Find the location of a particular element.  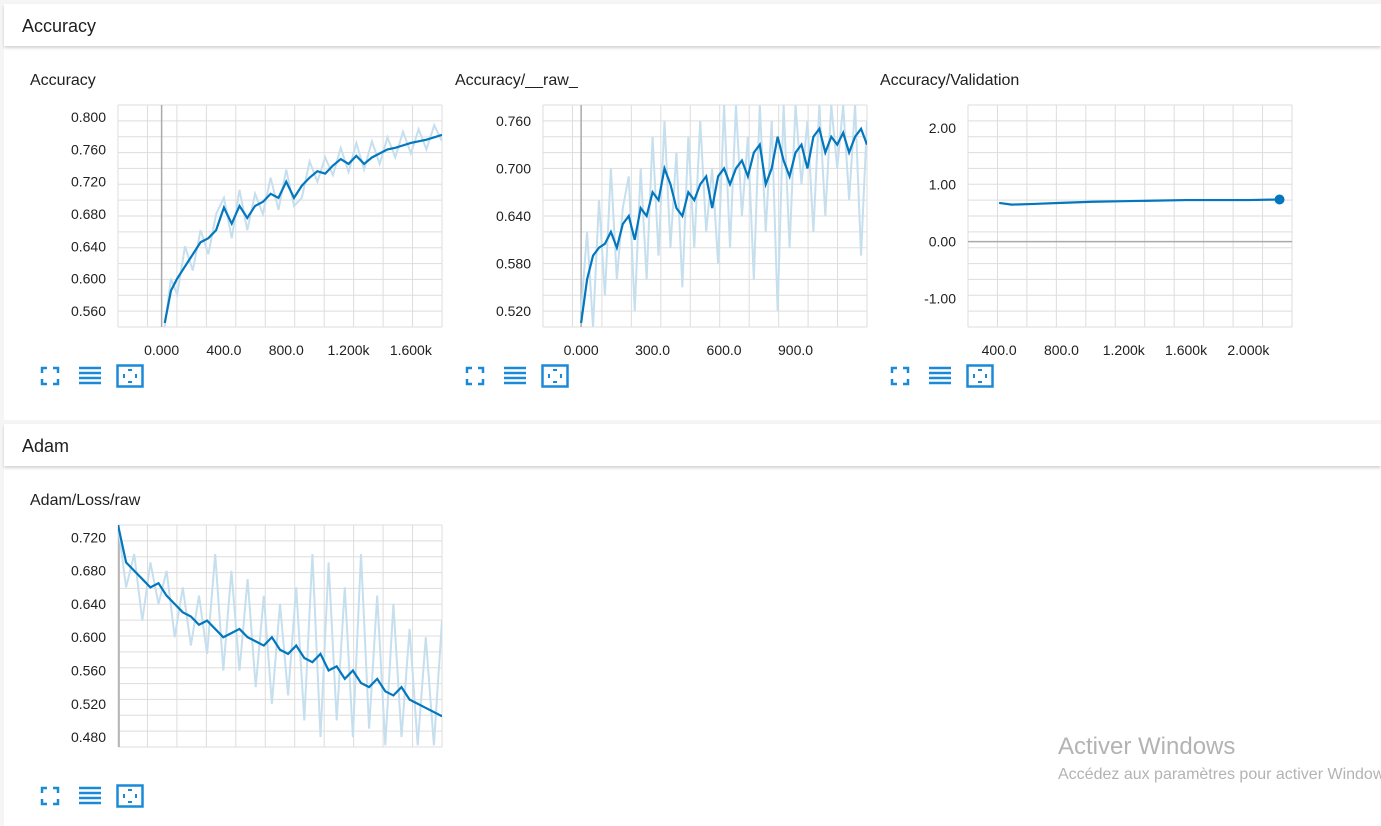

x-tick-label: 2.000k is located at coordinates (1248, 350).